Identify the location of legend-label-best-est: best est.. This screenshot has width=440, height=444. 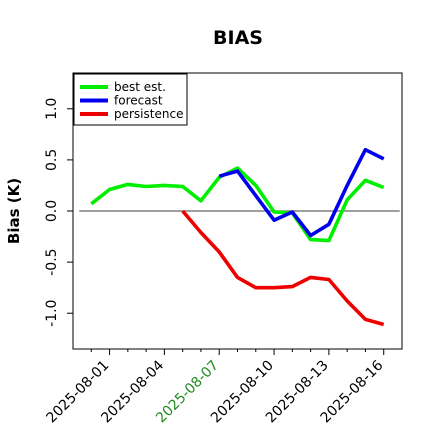
(140, 87).